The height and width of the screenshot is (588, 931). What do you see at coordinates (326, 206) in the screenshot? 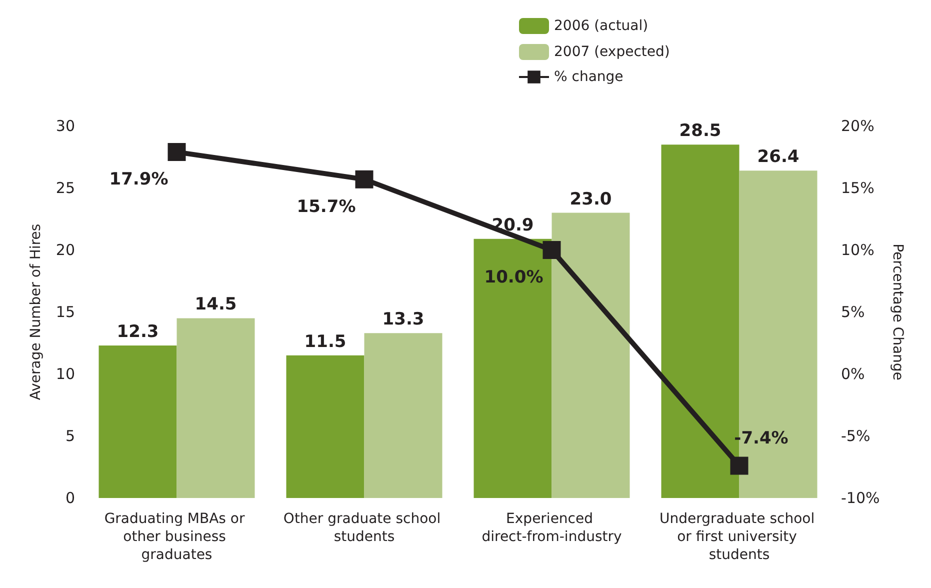
I see `data-label: 15.7%` at bounding box center [326, 206].